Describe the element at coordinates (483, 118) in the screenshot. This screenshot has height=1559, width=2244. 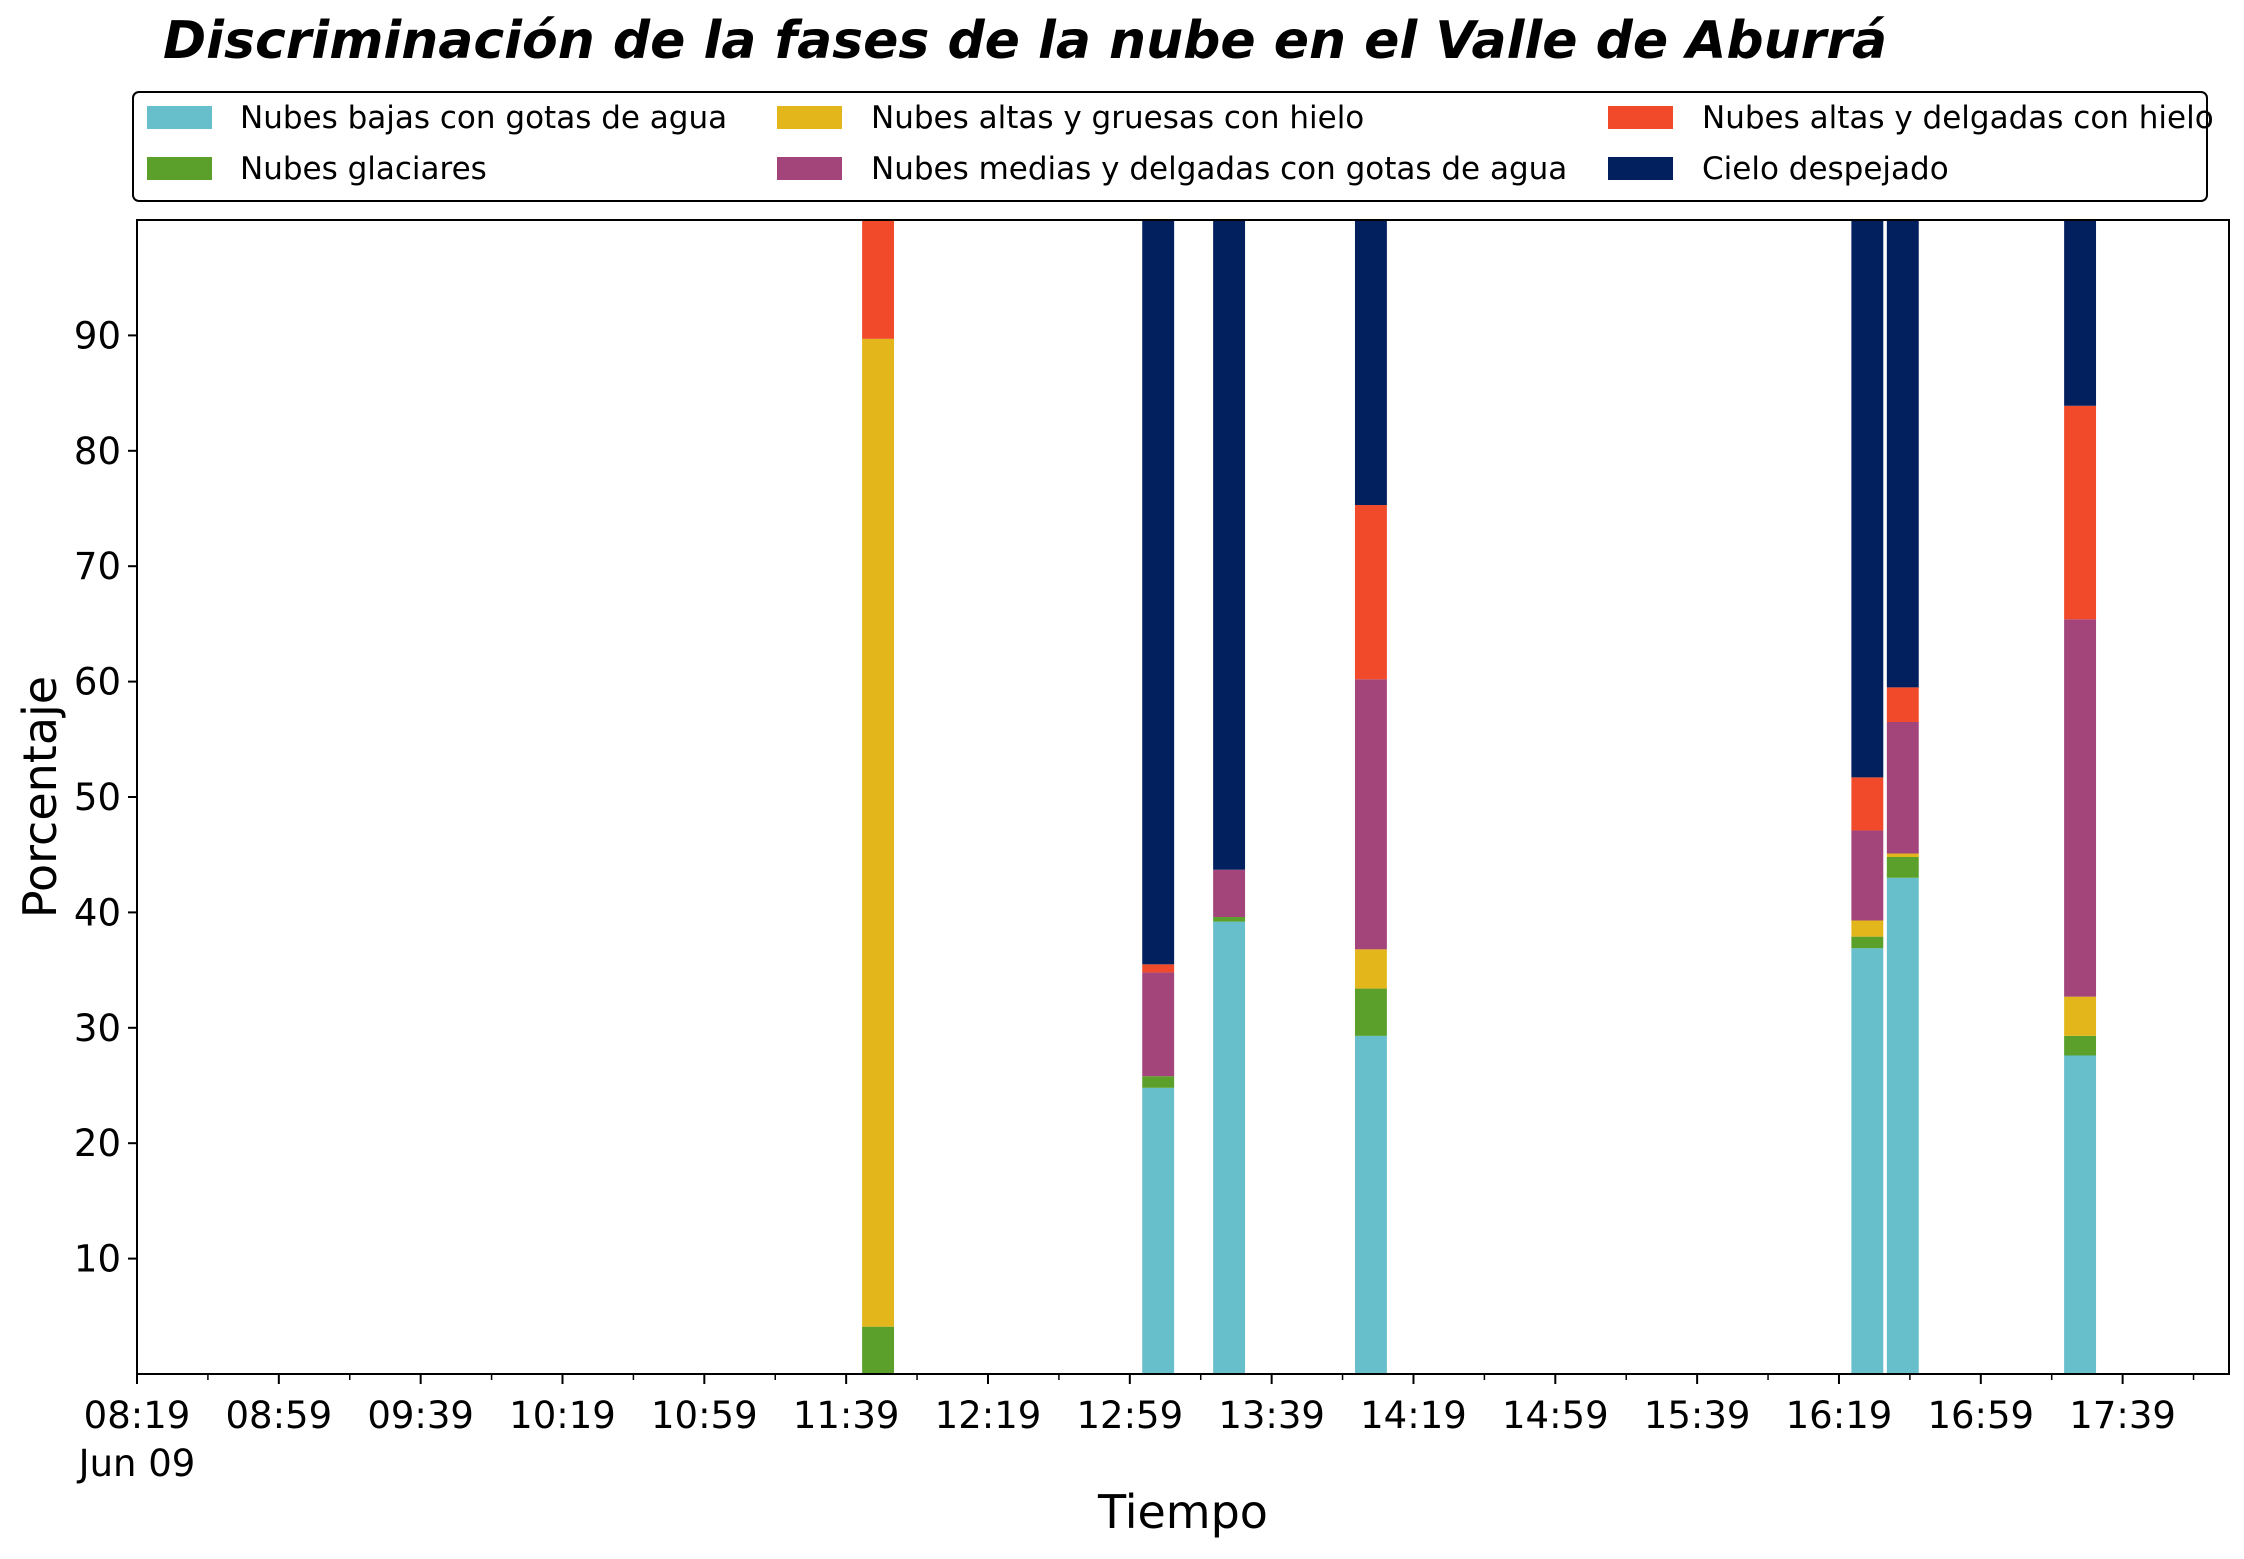
I see `legend-label-0: Nubes bajas con gotas de agua` at that location.